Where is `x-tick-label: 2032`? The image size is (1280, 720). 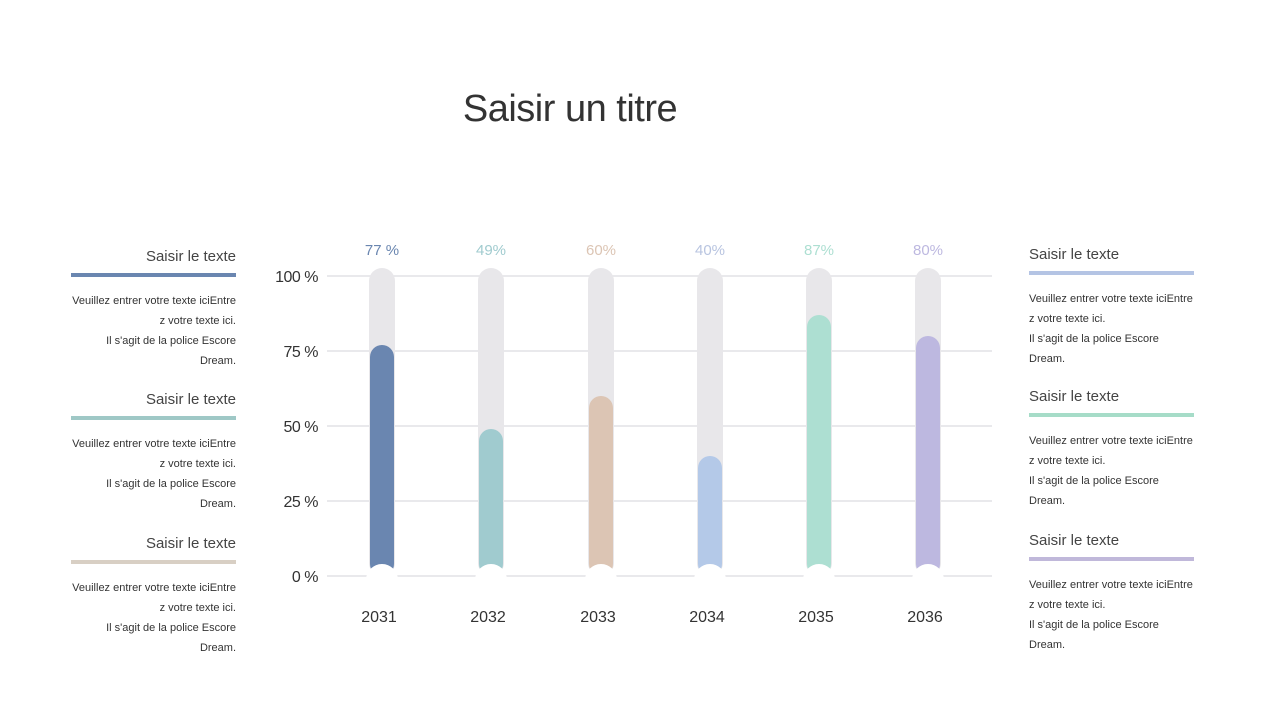 x-tick-label: 2032 is located at coordinates (488, 617).